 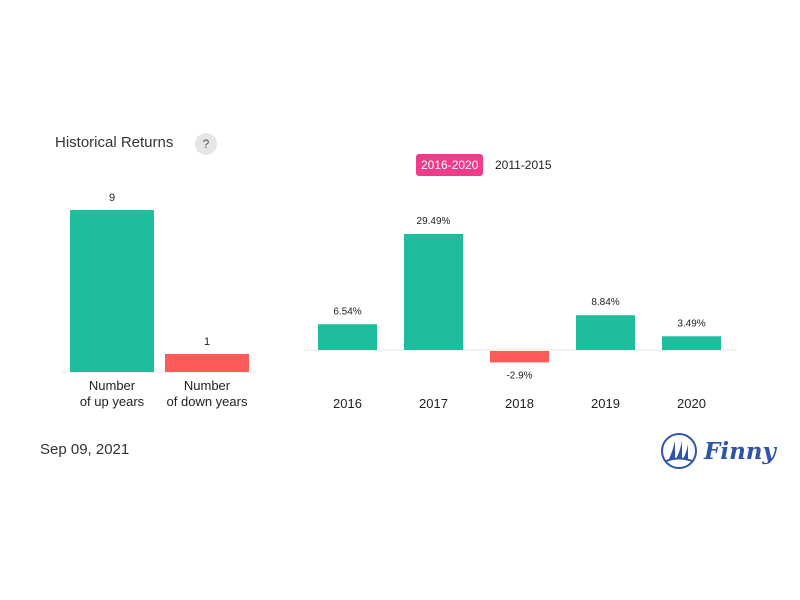 What do you see at coordinates (207, 363) in the screenshot?
I see `bar-down-years` at bounding box center [207, 363].